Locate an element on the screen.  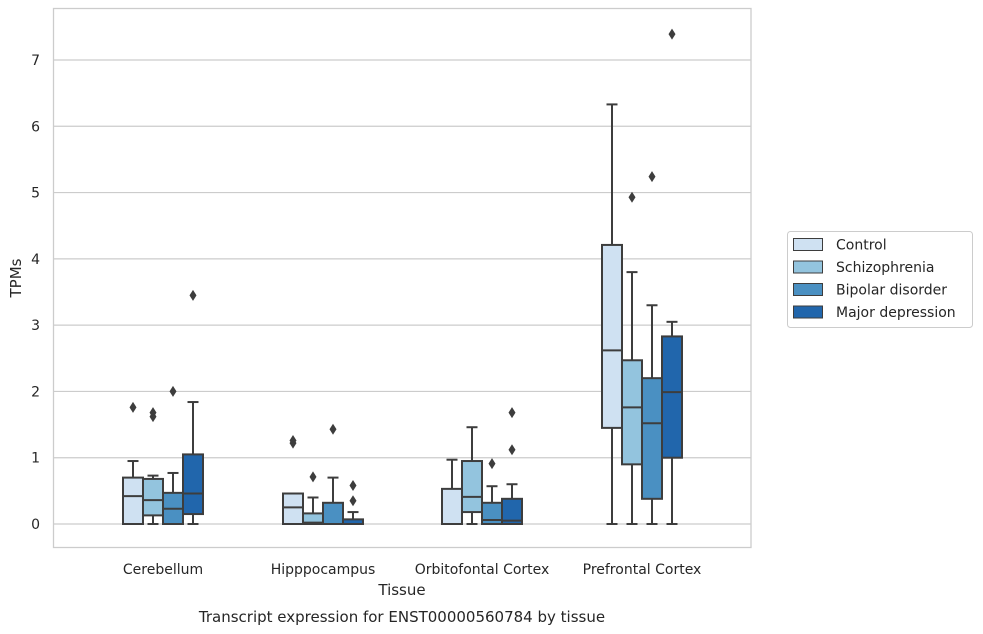
legend-label: Schizophrenia is located at coordinates (885, 268).